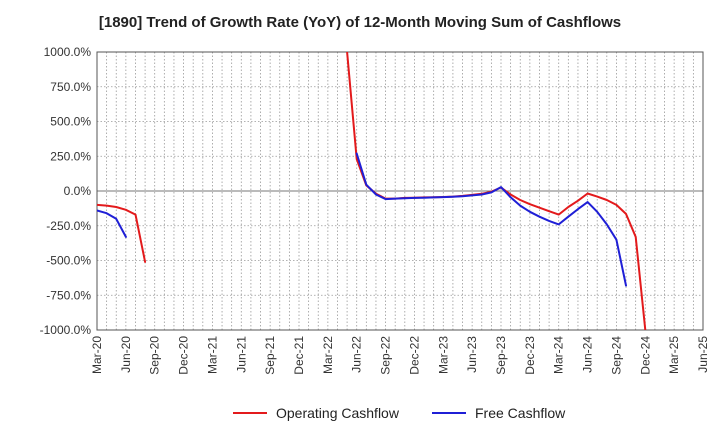  What do you see at coordinates (337, 413) in the screenshot?
I see `legend-label-operating: Operating Cashflow` at bounding box center [337, 413].